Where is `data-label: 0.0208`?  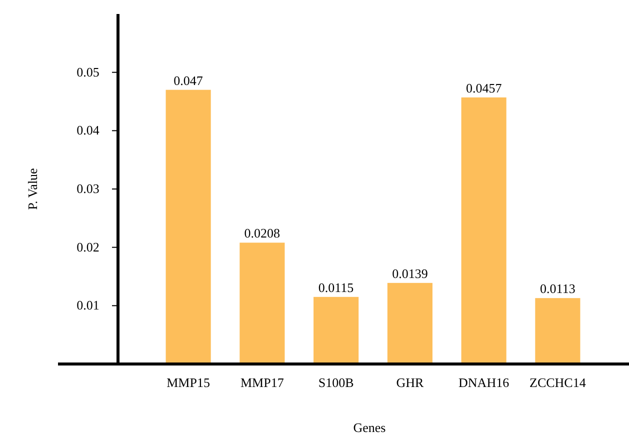
data-label: 0.0208 is located at coordinates (262, 233).